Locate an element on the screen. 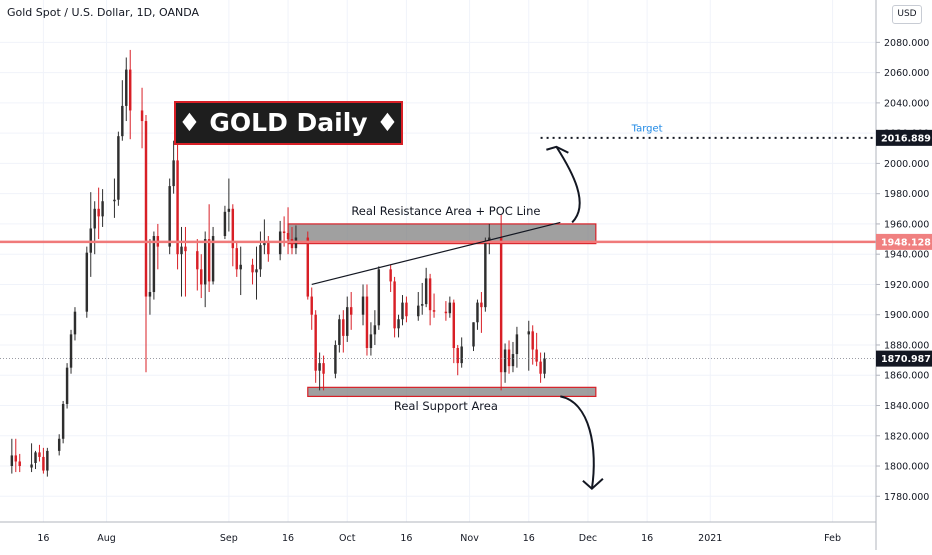 The width and height of the screenshot is (932, 555). price-tick-label: 1920.000 is located at coordinates (906, 285).